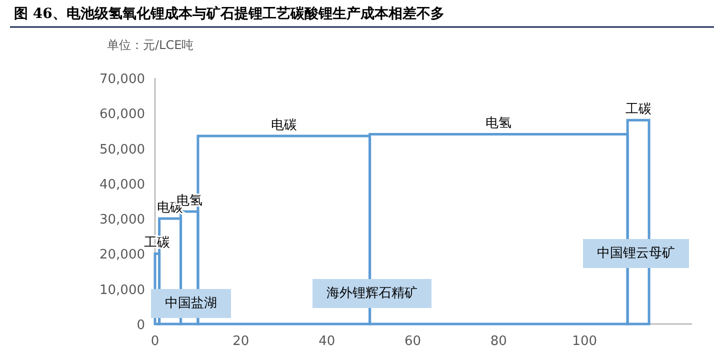 This screenshot has width=720, height=358. I want to click on chart-title: 图 46、电池级氢氧化锂成本与矿石提锂工艺碳酸锂生产成本相差不多, so click(229, 13).